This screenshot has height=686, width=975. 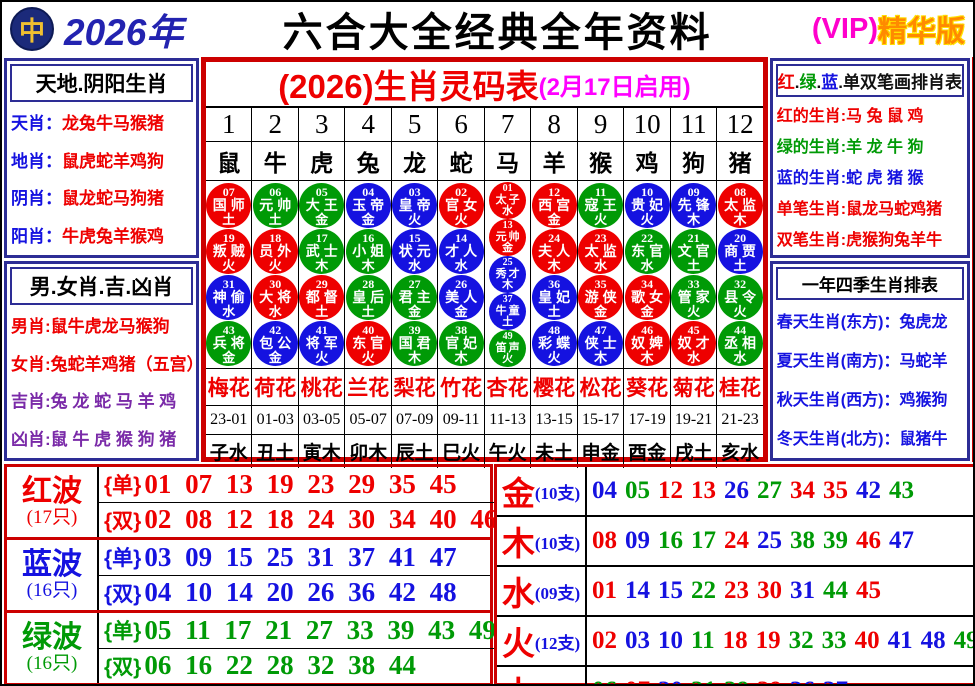 I want to click on number-ball: 19 叛贼火, so click(x=229, y=251).